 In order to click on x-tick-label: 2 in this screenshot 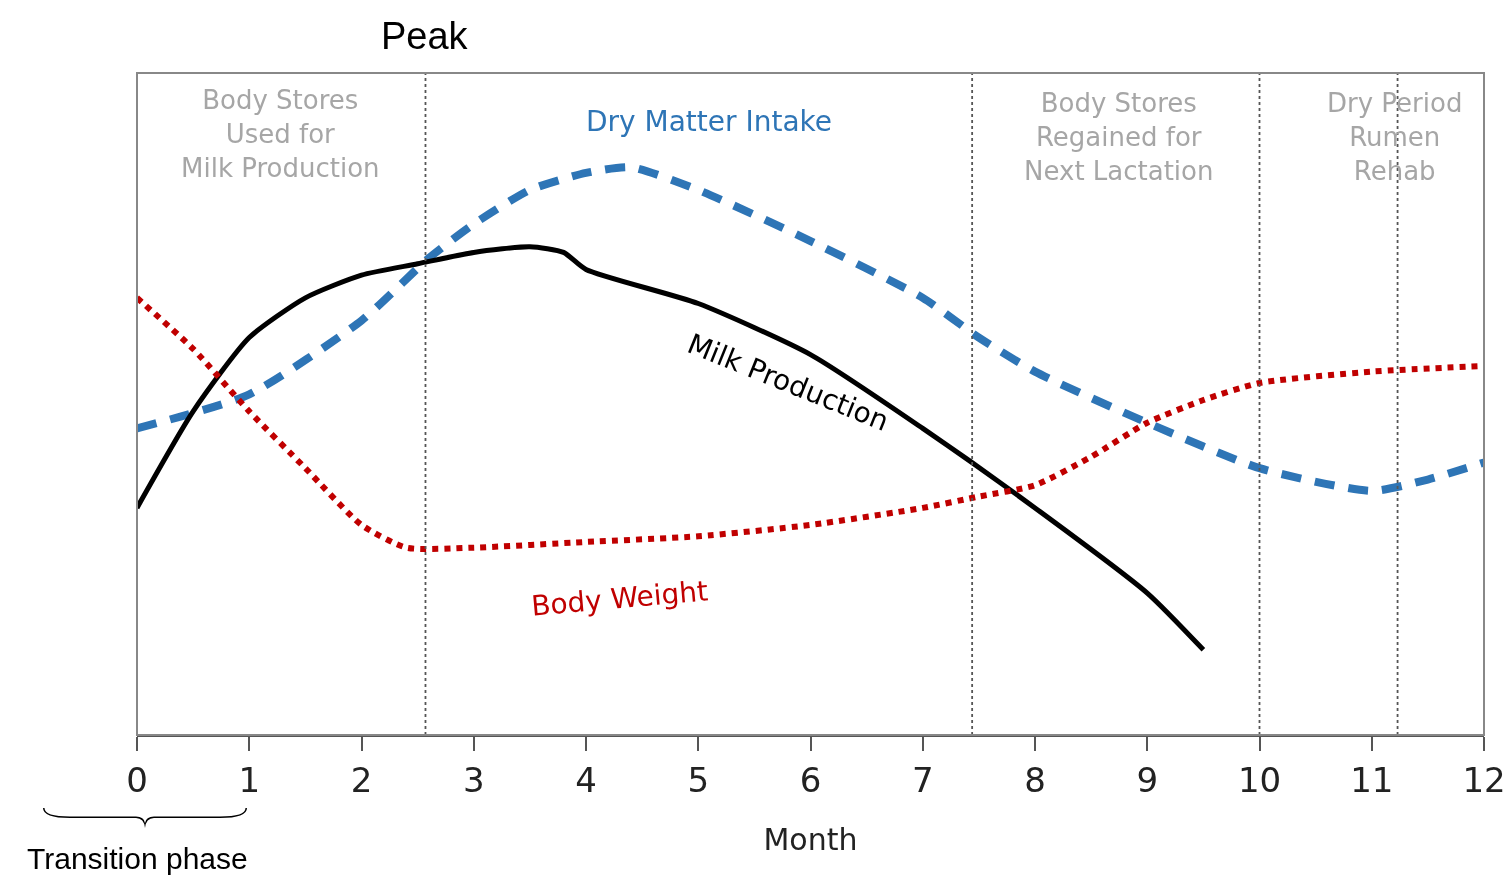, I will do `click(361, 779)`.